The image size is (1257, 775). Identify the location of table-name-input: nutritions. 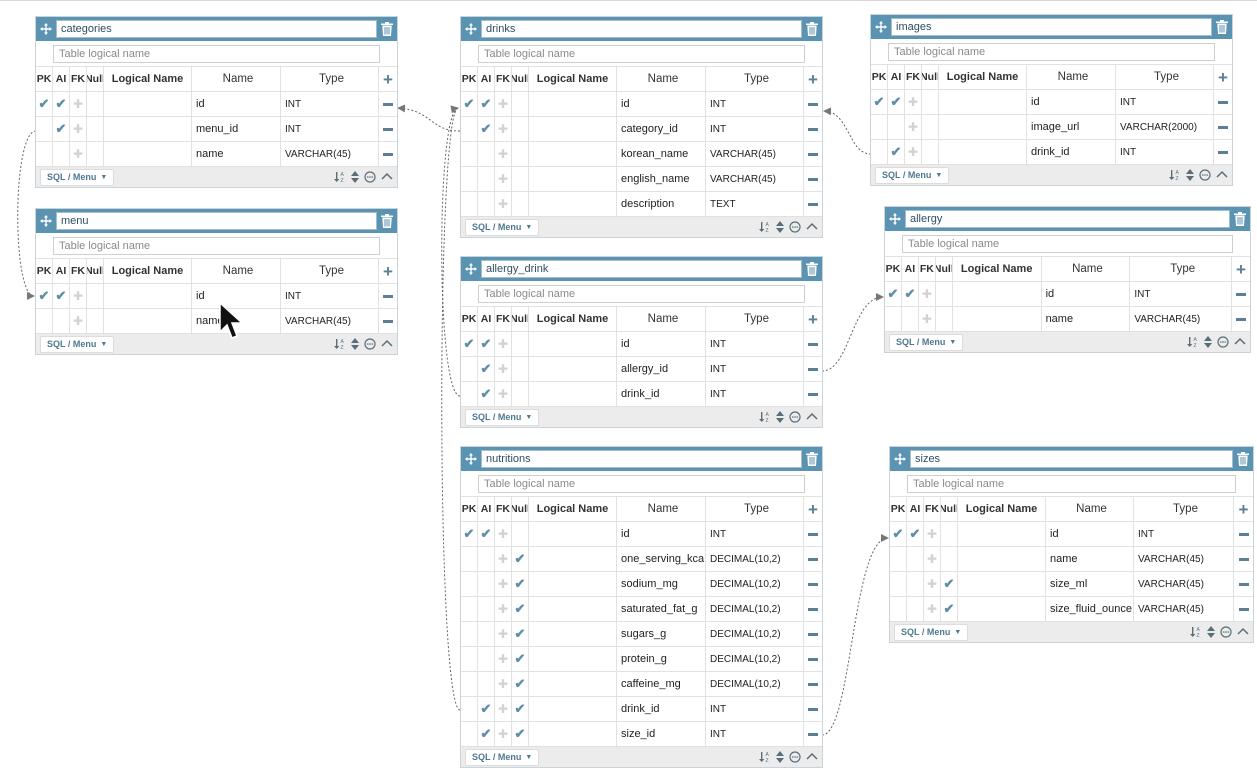
(641, 459).